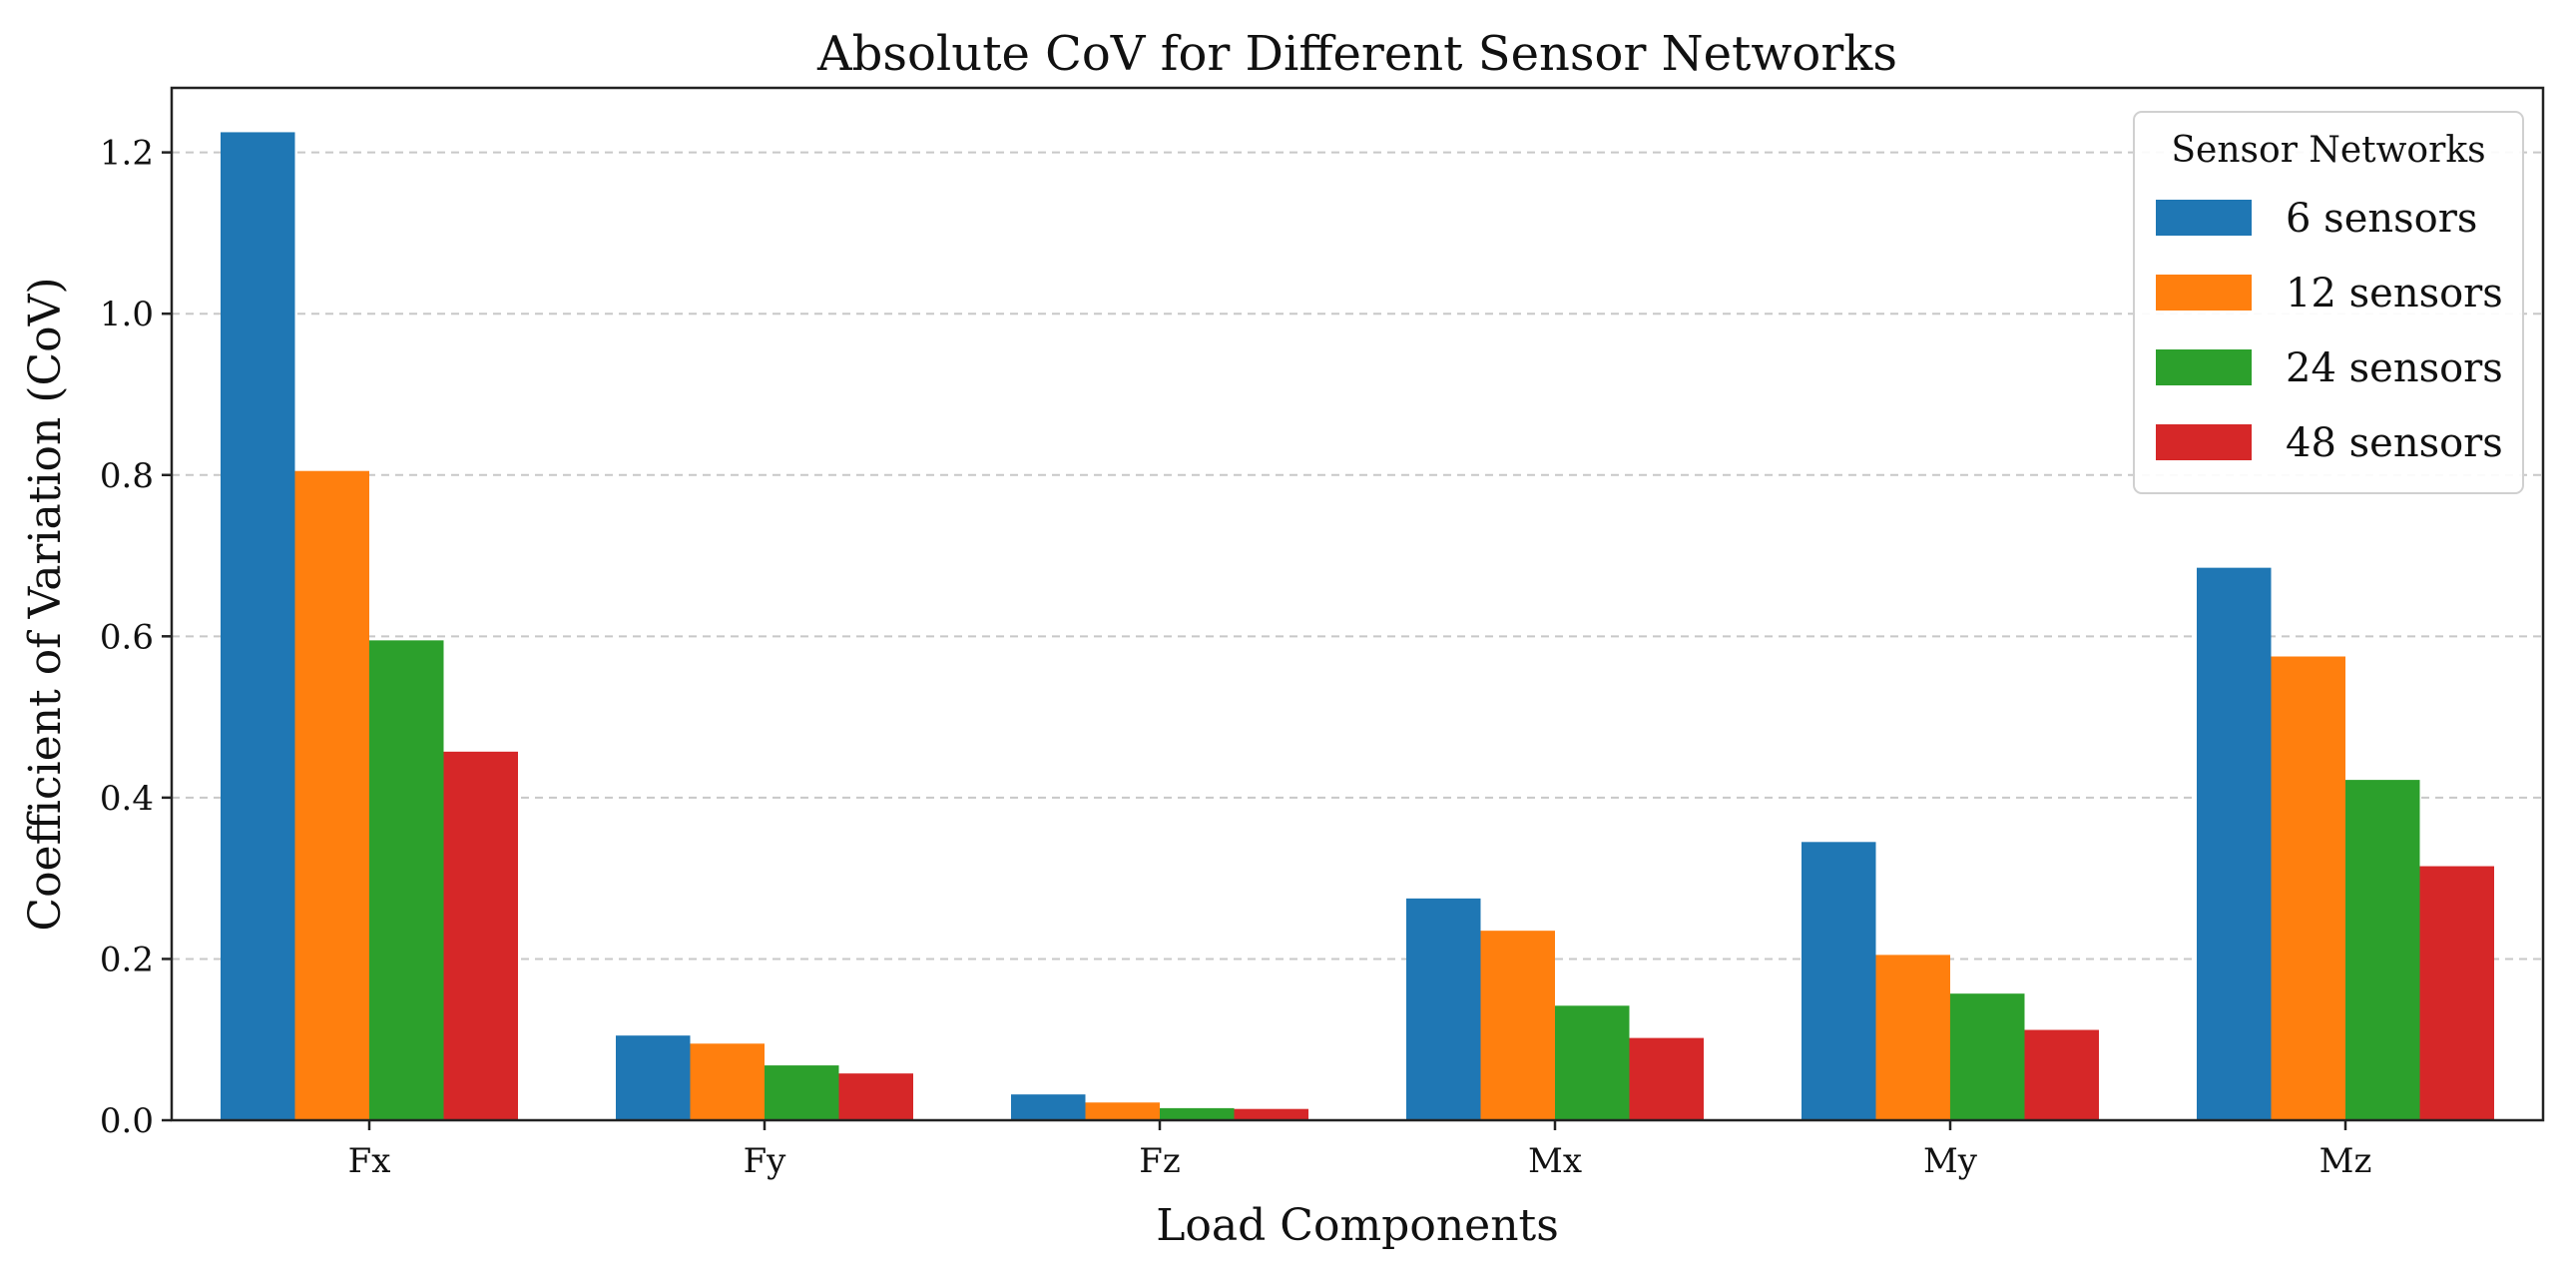 This screenshot has width=2576, height=1282. Describe the element at coordinates (369, 1161) in the screenshot. I see `x-tick-label: Fx` at that location.